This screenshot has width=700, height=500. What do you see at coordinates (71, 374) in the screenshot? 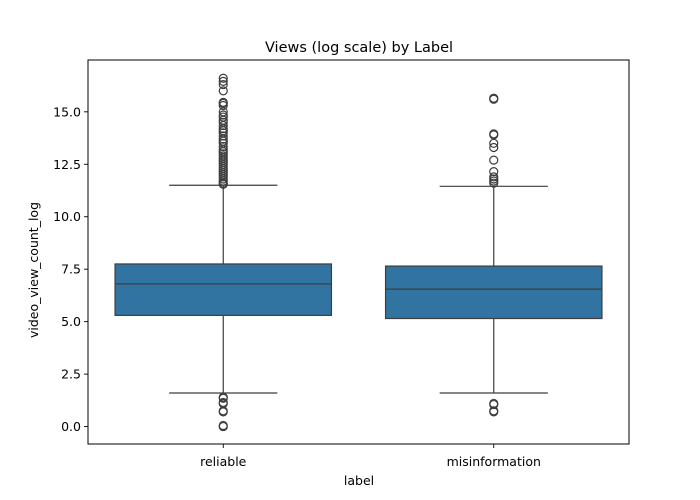
I see `y-tick-label: 2.5` at bounding box center [71, 374].